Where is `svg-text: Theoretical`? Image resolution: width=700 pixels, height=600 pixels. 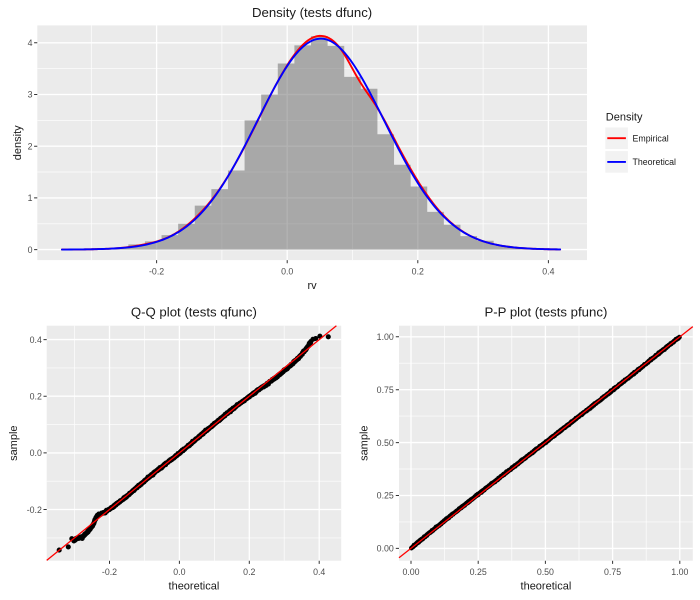 svg-text: Theoretical is located at coordinates (655, 162).